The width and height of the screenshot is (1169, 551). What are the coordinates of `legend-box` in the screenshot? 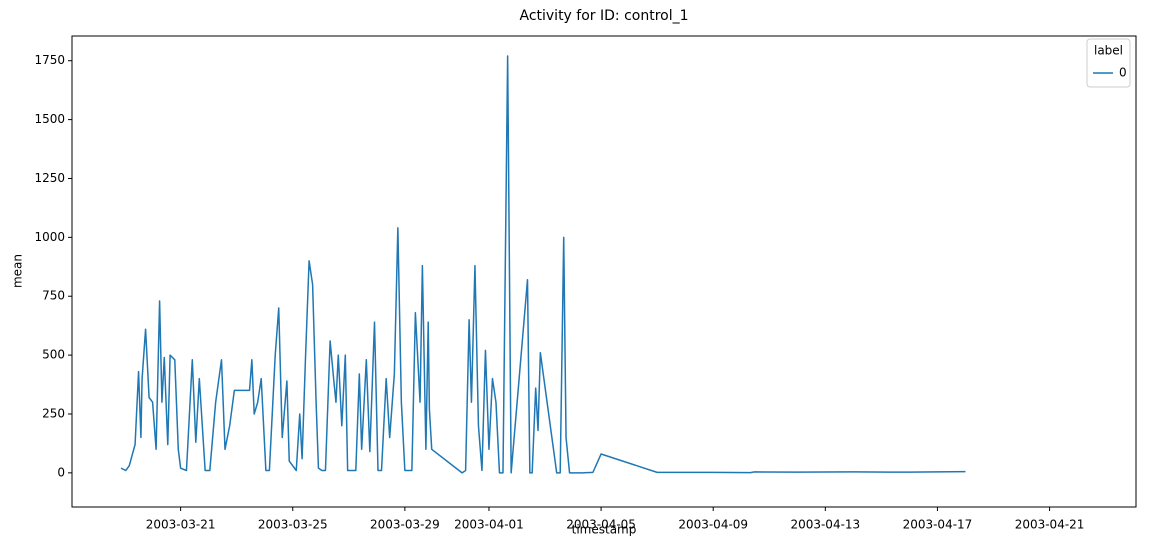 It's located at (1108, 63).